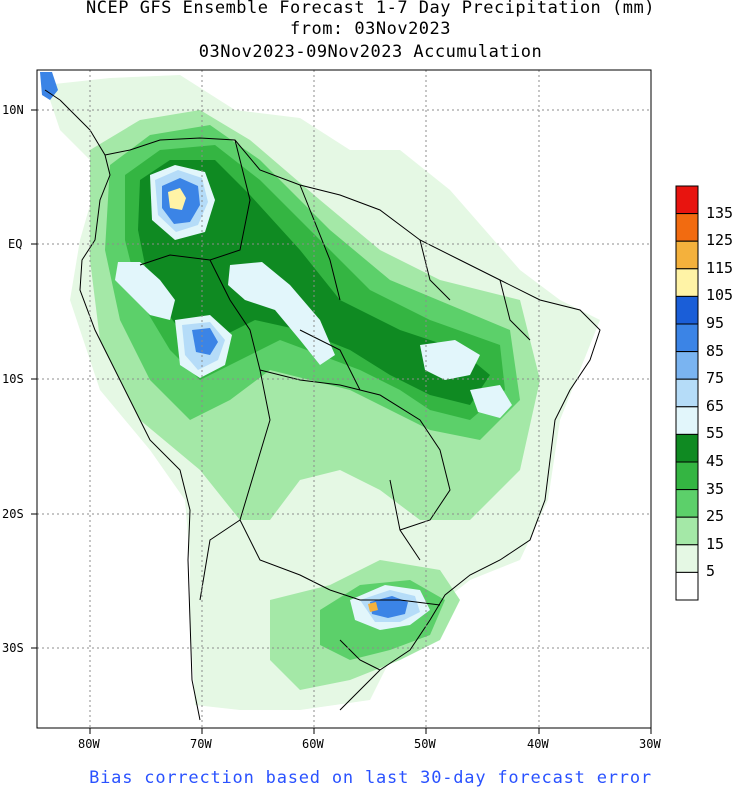 The image size is (741, 792). What do you see at coordinates (49, 86) in the screenshot?
I see `precip-85-carib` at bounding box center [49, 86].